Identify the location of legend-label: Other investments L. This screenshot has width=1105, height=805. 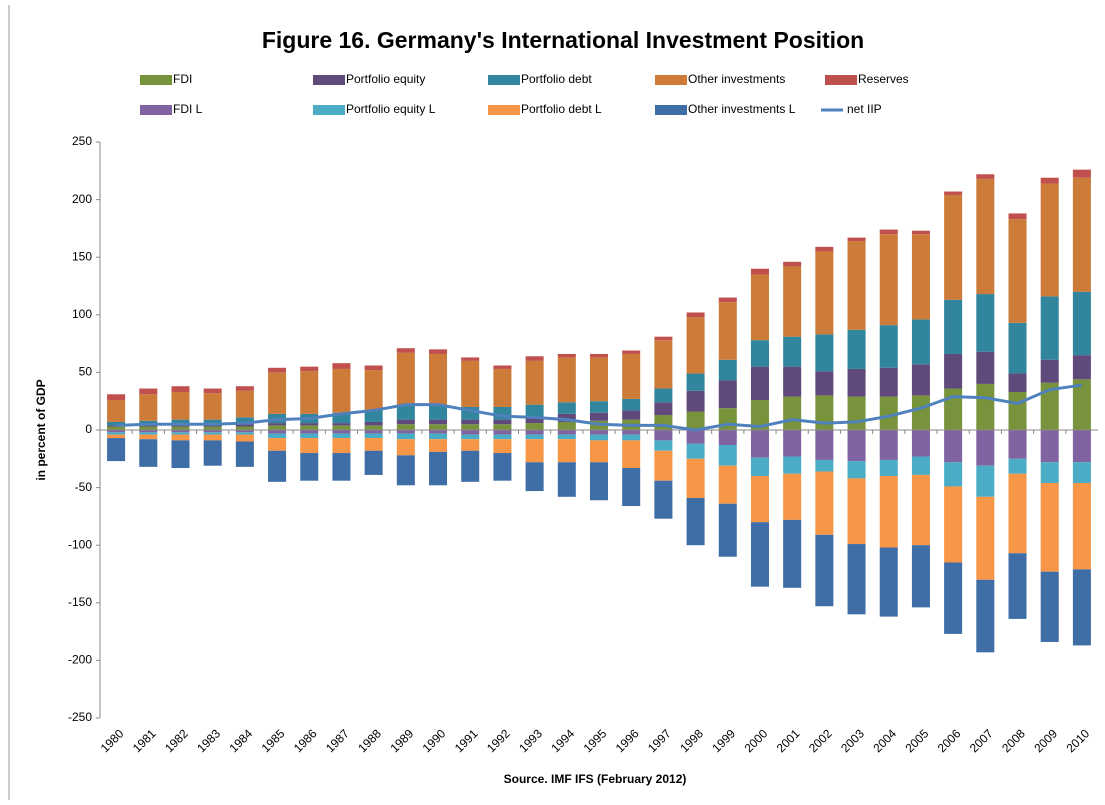
(742, 109).